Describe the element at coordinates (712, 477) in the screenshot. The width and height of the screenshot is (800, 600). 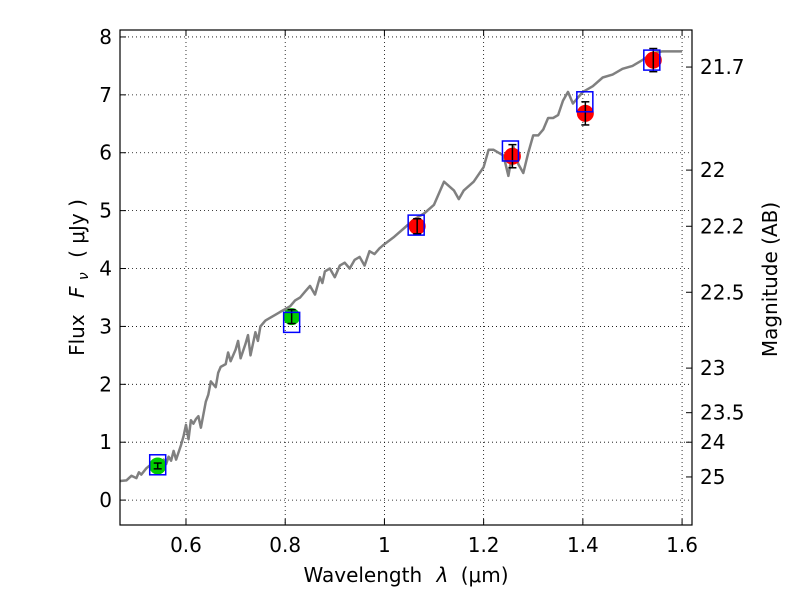
I see `magnitude-tick-label: 25` at that location.